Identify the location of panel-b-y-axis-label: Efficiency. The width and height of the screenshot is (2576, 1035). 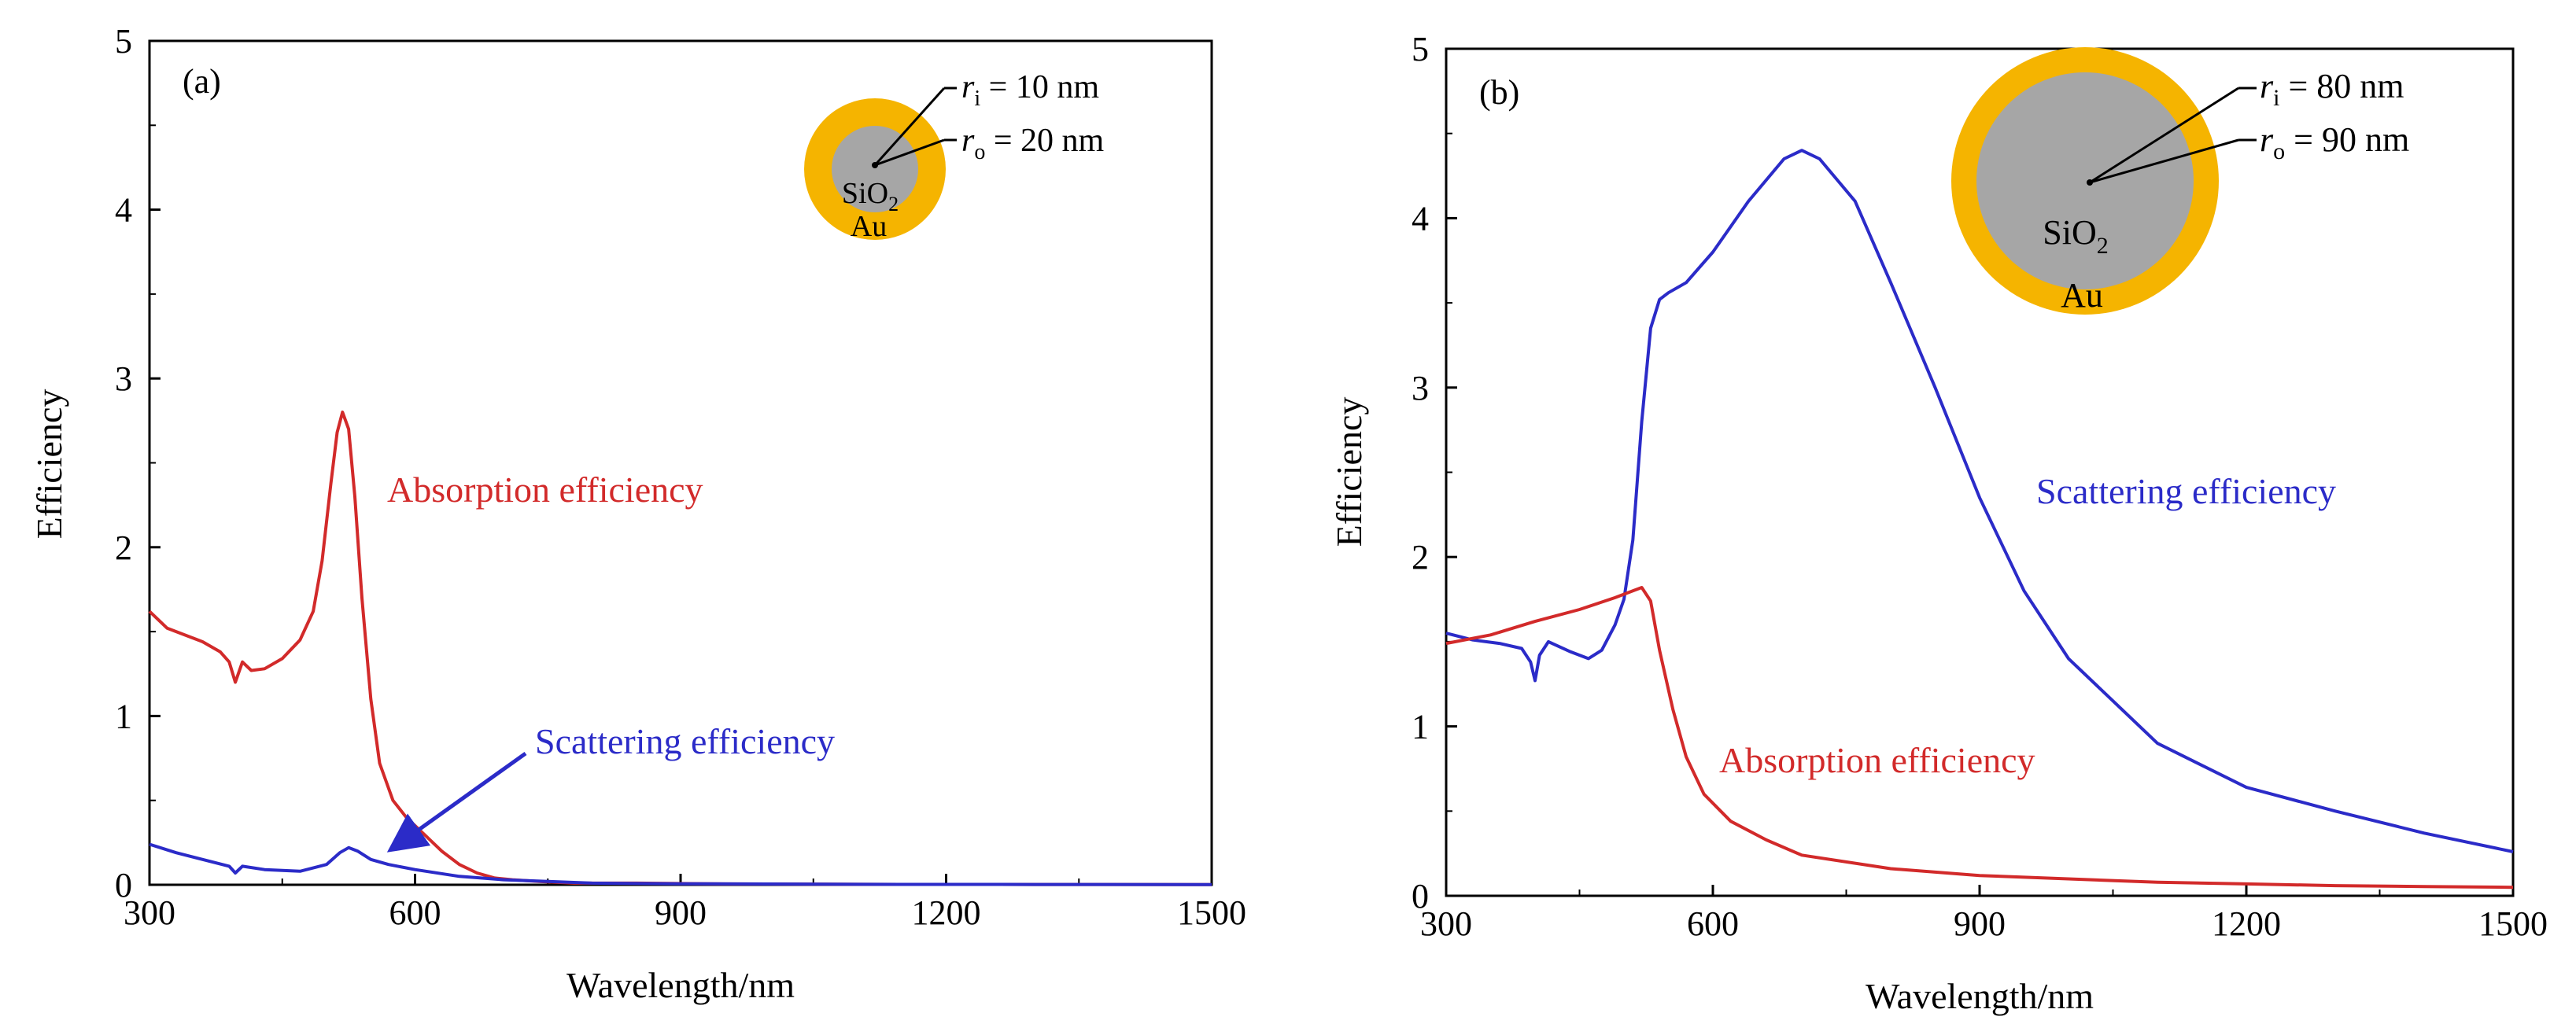
(1349, 472).